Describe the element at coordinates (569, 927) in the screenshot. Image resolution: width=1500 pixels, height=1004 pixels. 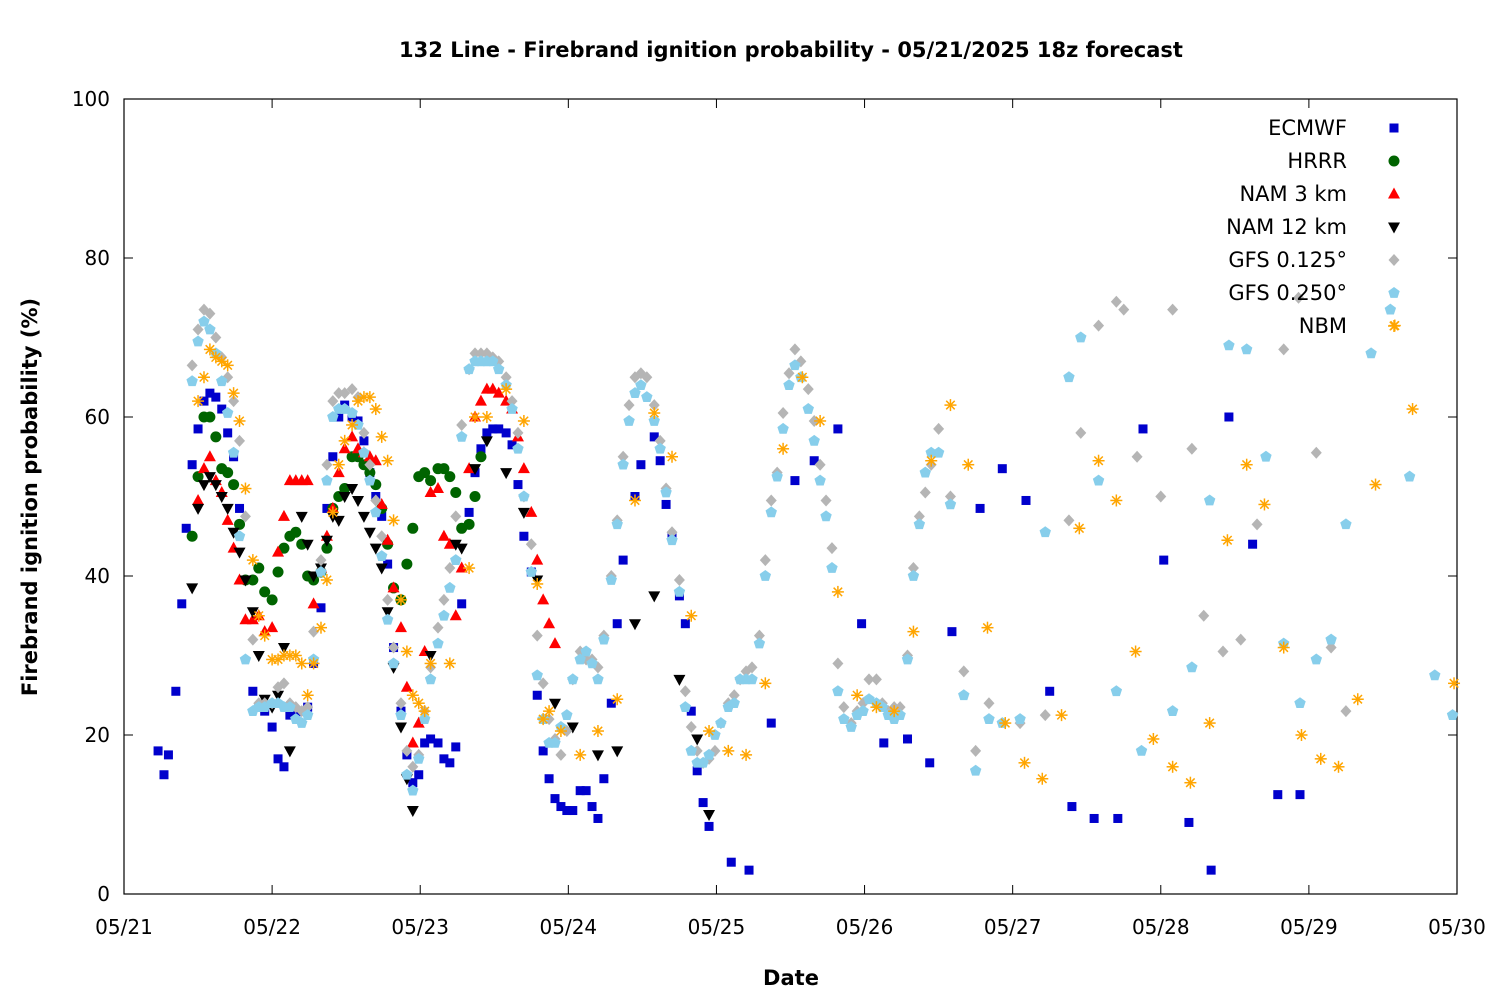
I see `x-tick-label: 05/24` at that location.